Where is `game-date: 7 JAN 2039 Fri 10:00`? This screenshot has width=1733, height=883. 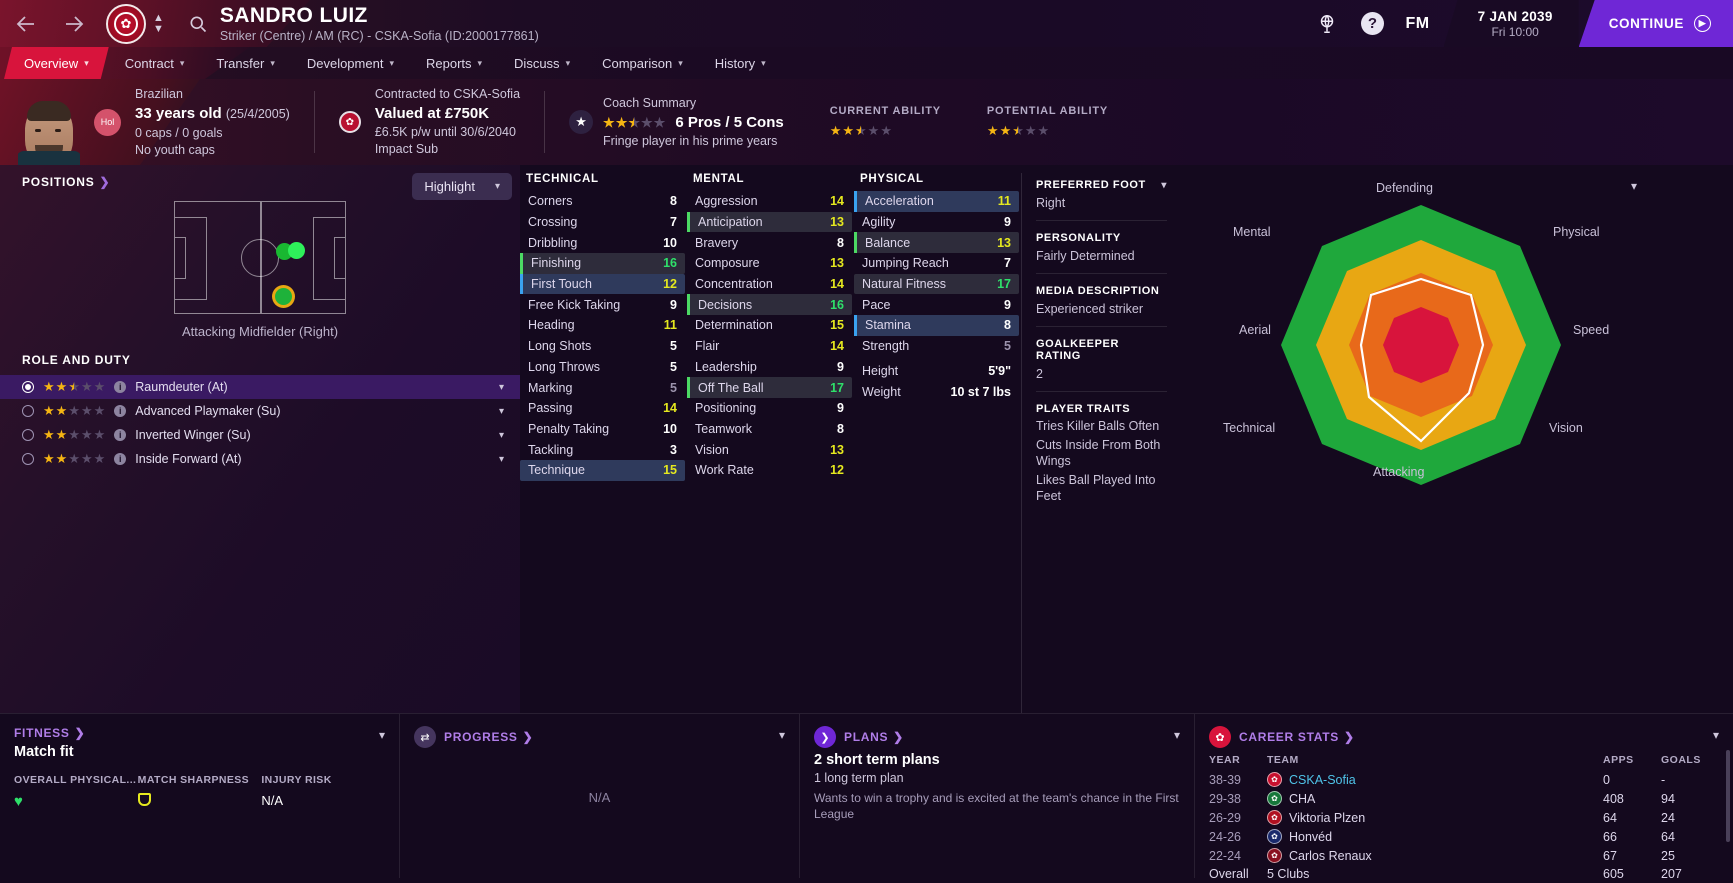
game-date: 7 JAN 2039 Fri 10:00 is located at coordinates (1511, 23).